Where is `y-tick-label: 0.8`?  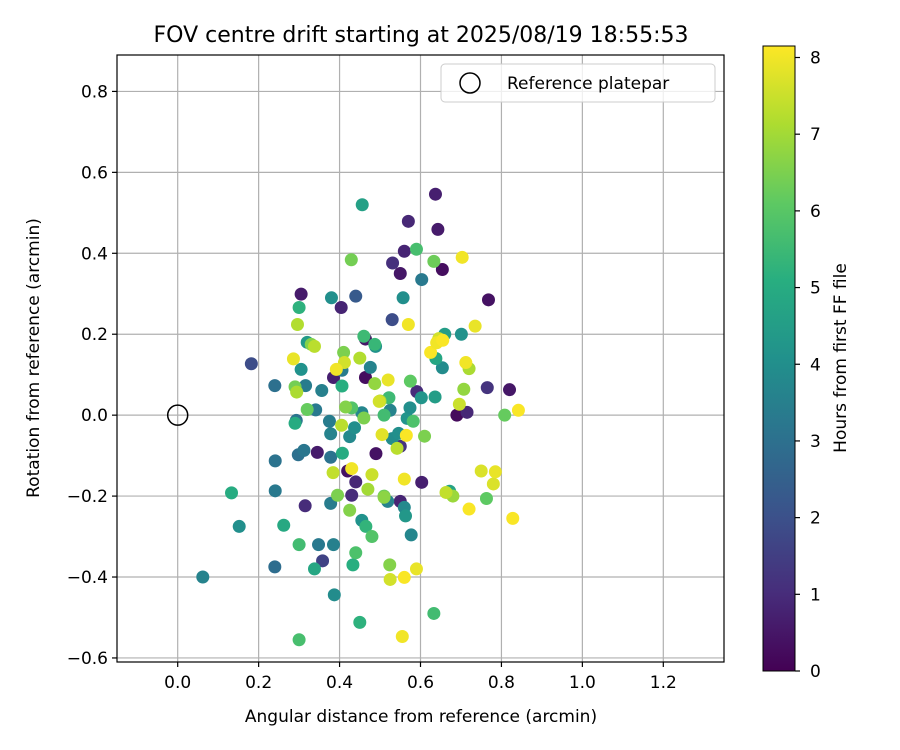 y-tick-label: 0.8 is located at coordinates (94, 92).